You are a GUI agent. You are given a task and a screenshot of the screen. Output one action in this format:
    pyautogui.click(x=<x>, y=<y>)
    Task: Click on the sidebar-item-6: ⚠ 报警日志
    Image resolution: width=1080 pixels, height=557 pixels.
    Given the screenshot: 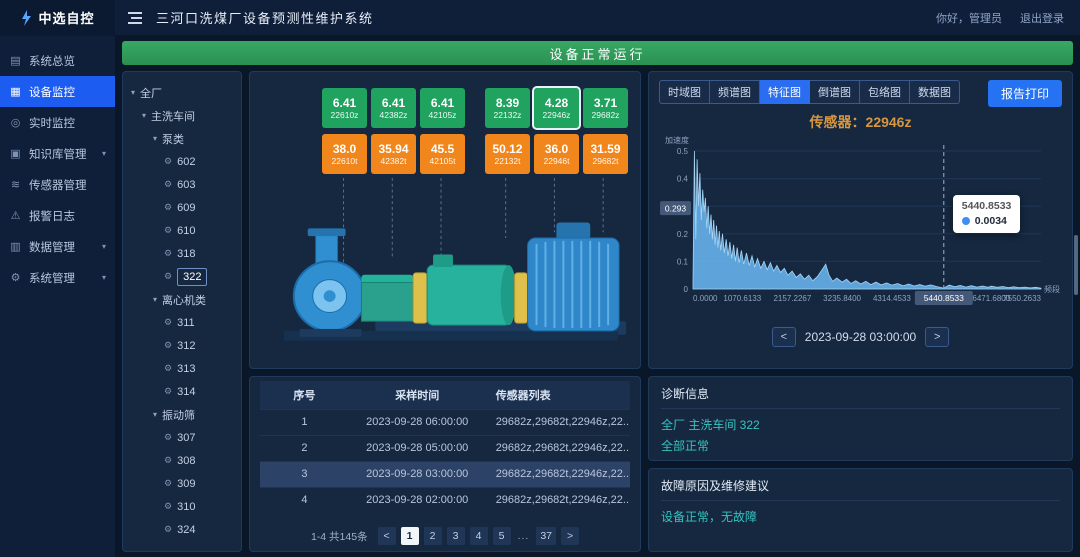 What is the action you would take?
    pyautogui.click(x=57, y=215)
    